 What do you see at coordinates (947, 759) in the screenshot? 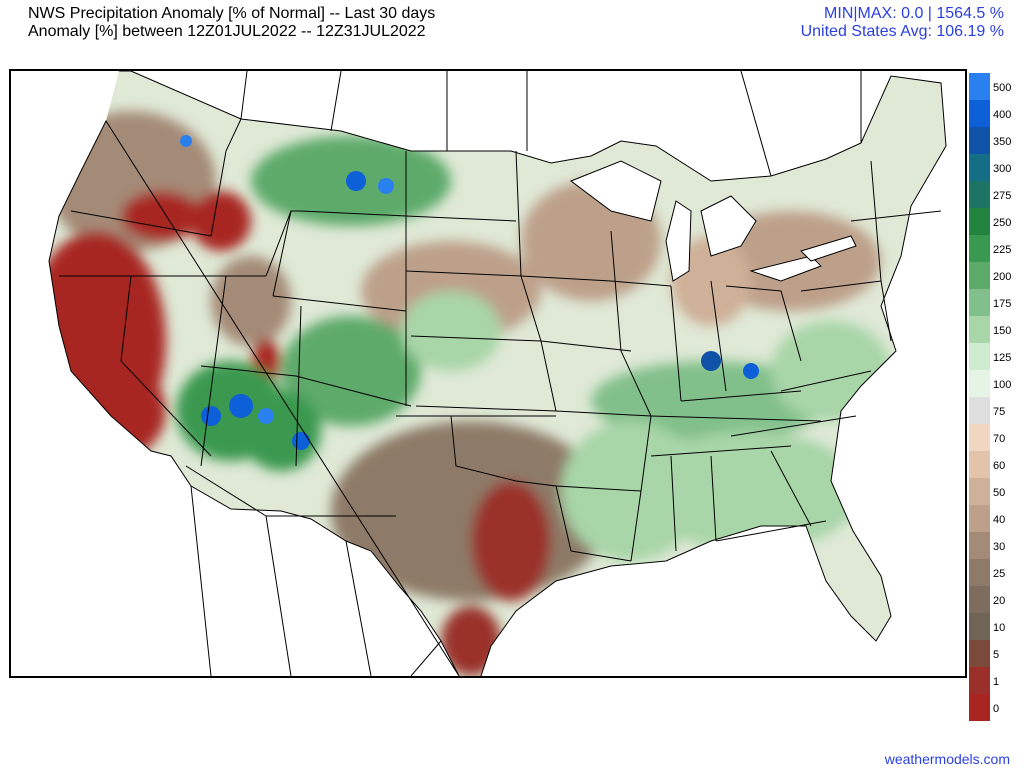
I see `credit-text: weathermodels.com` at bounding box center [947, 759].